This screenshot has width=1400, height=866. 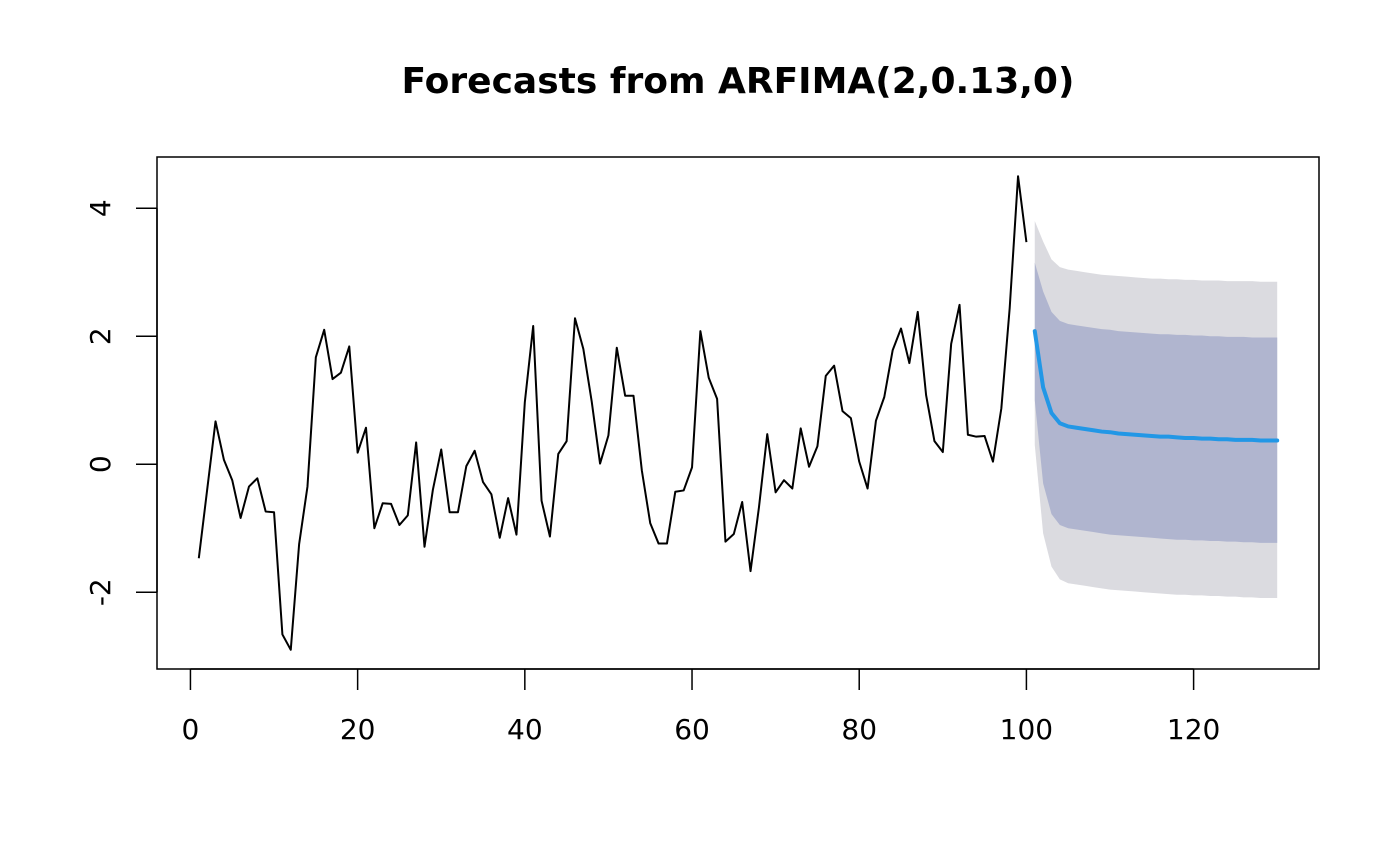 What do you see at coordinates (191, 729) in the screenshot?
I see `x-tick-label: 0` at bounding box center [191, 729].